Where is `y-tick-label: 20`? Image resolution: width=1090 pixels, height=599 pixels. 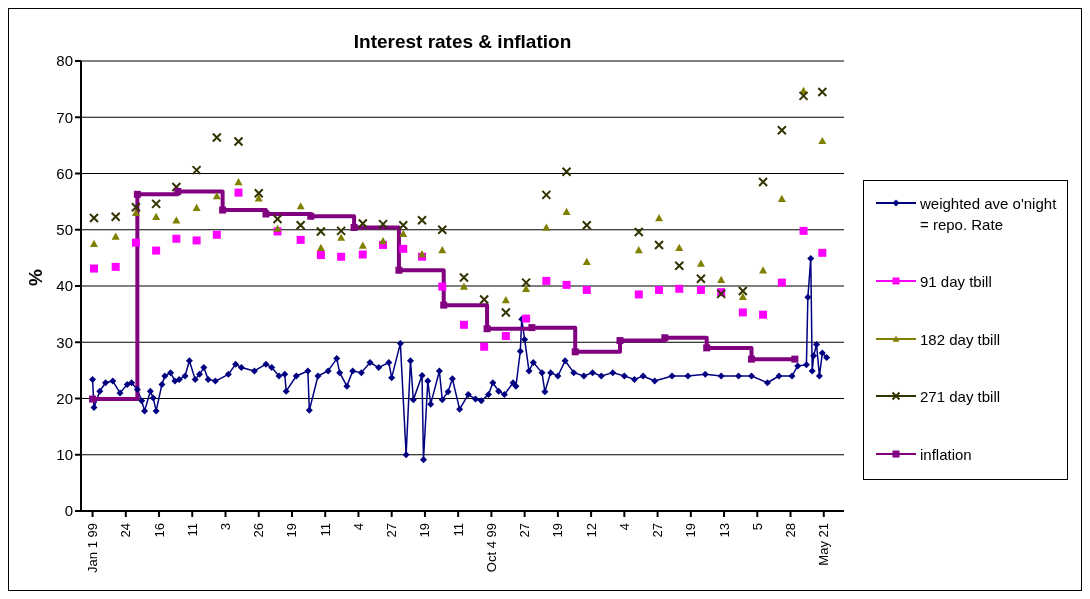
y-tick-label: 20 is located at coordinates (64, 398).